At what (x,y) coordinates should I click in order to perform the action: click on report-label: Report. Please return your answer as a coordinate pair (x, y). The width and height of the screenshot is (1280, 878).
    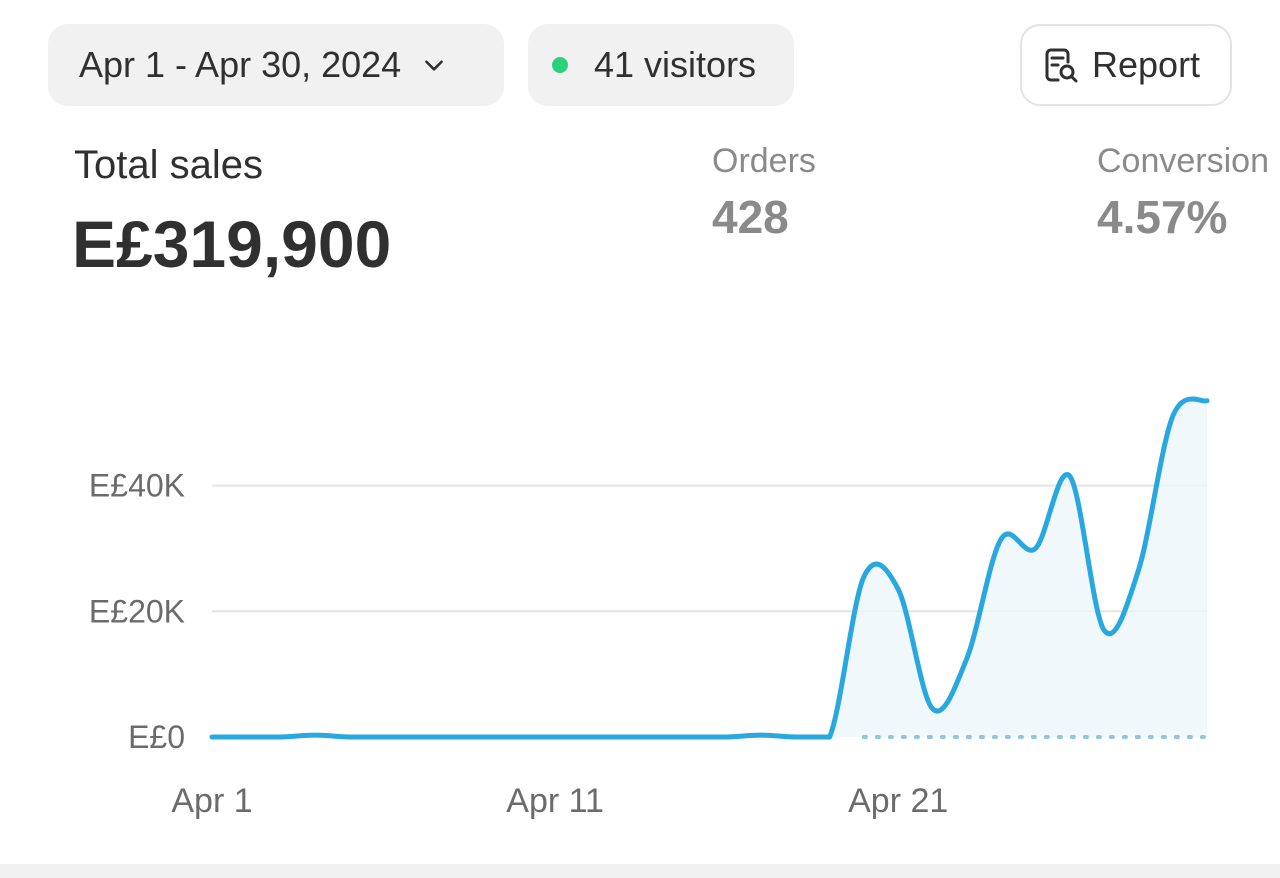
    Looking at the image, I should click on (1146, 64).